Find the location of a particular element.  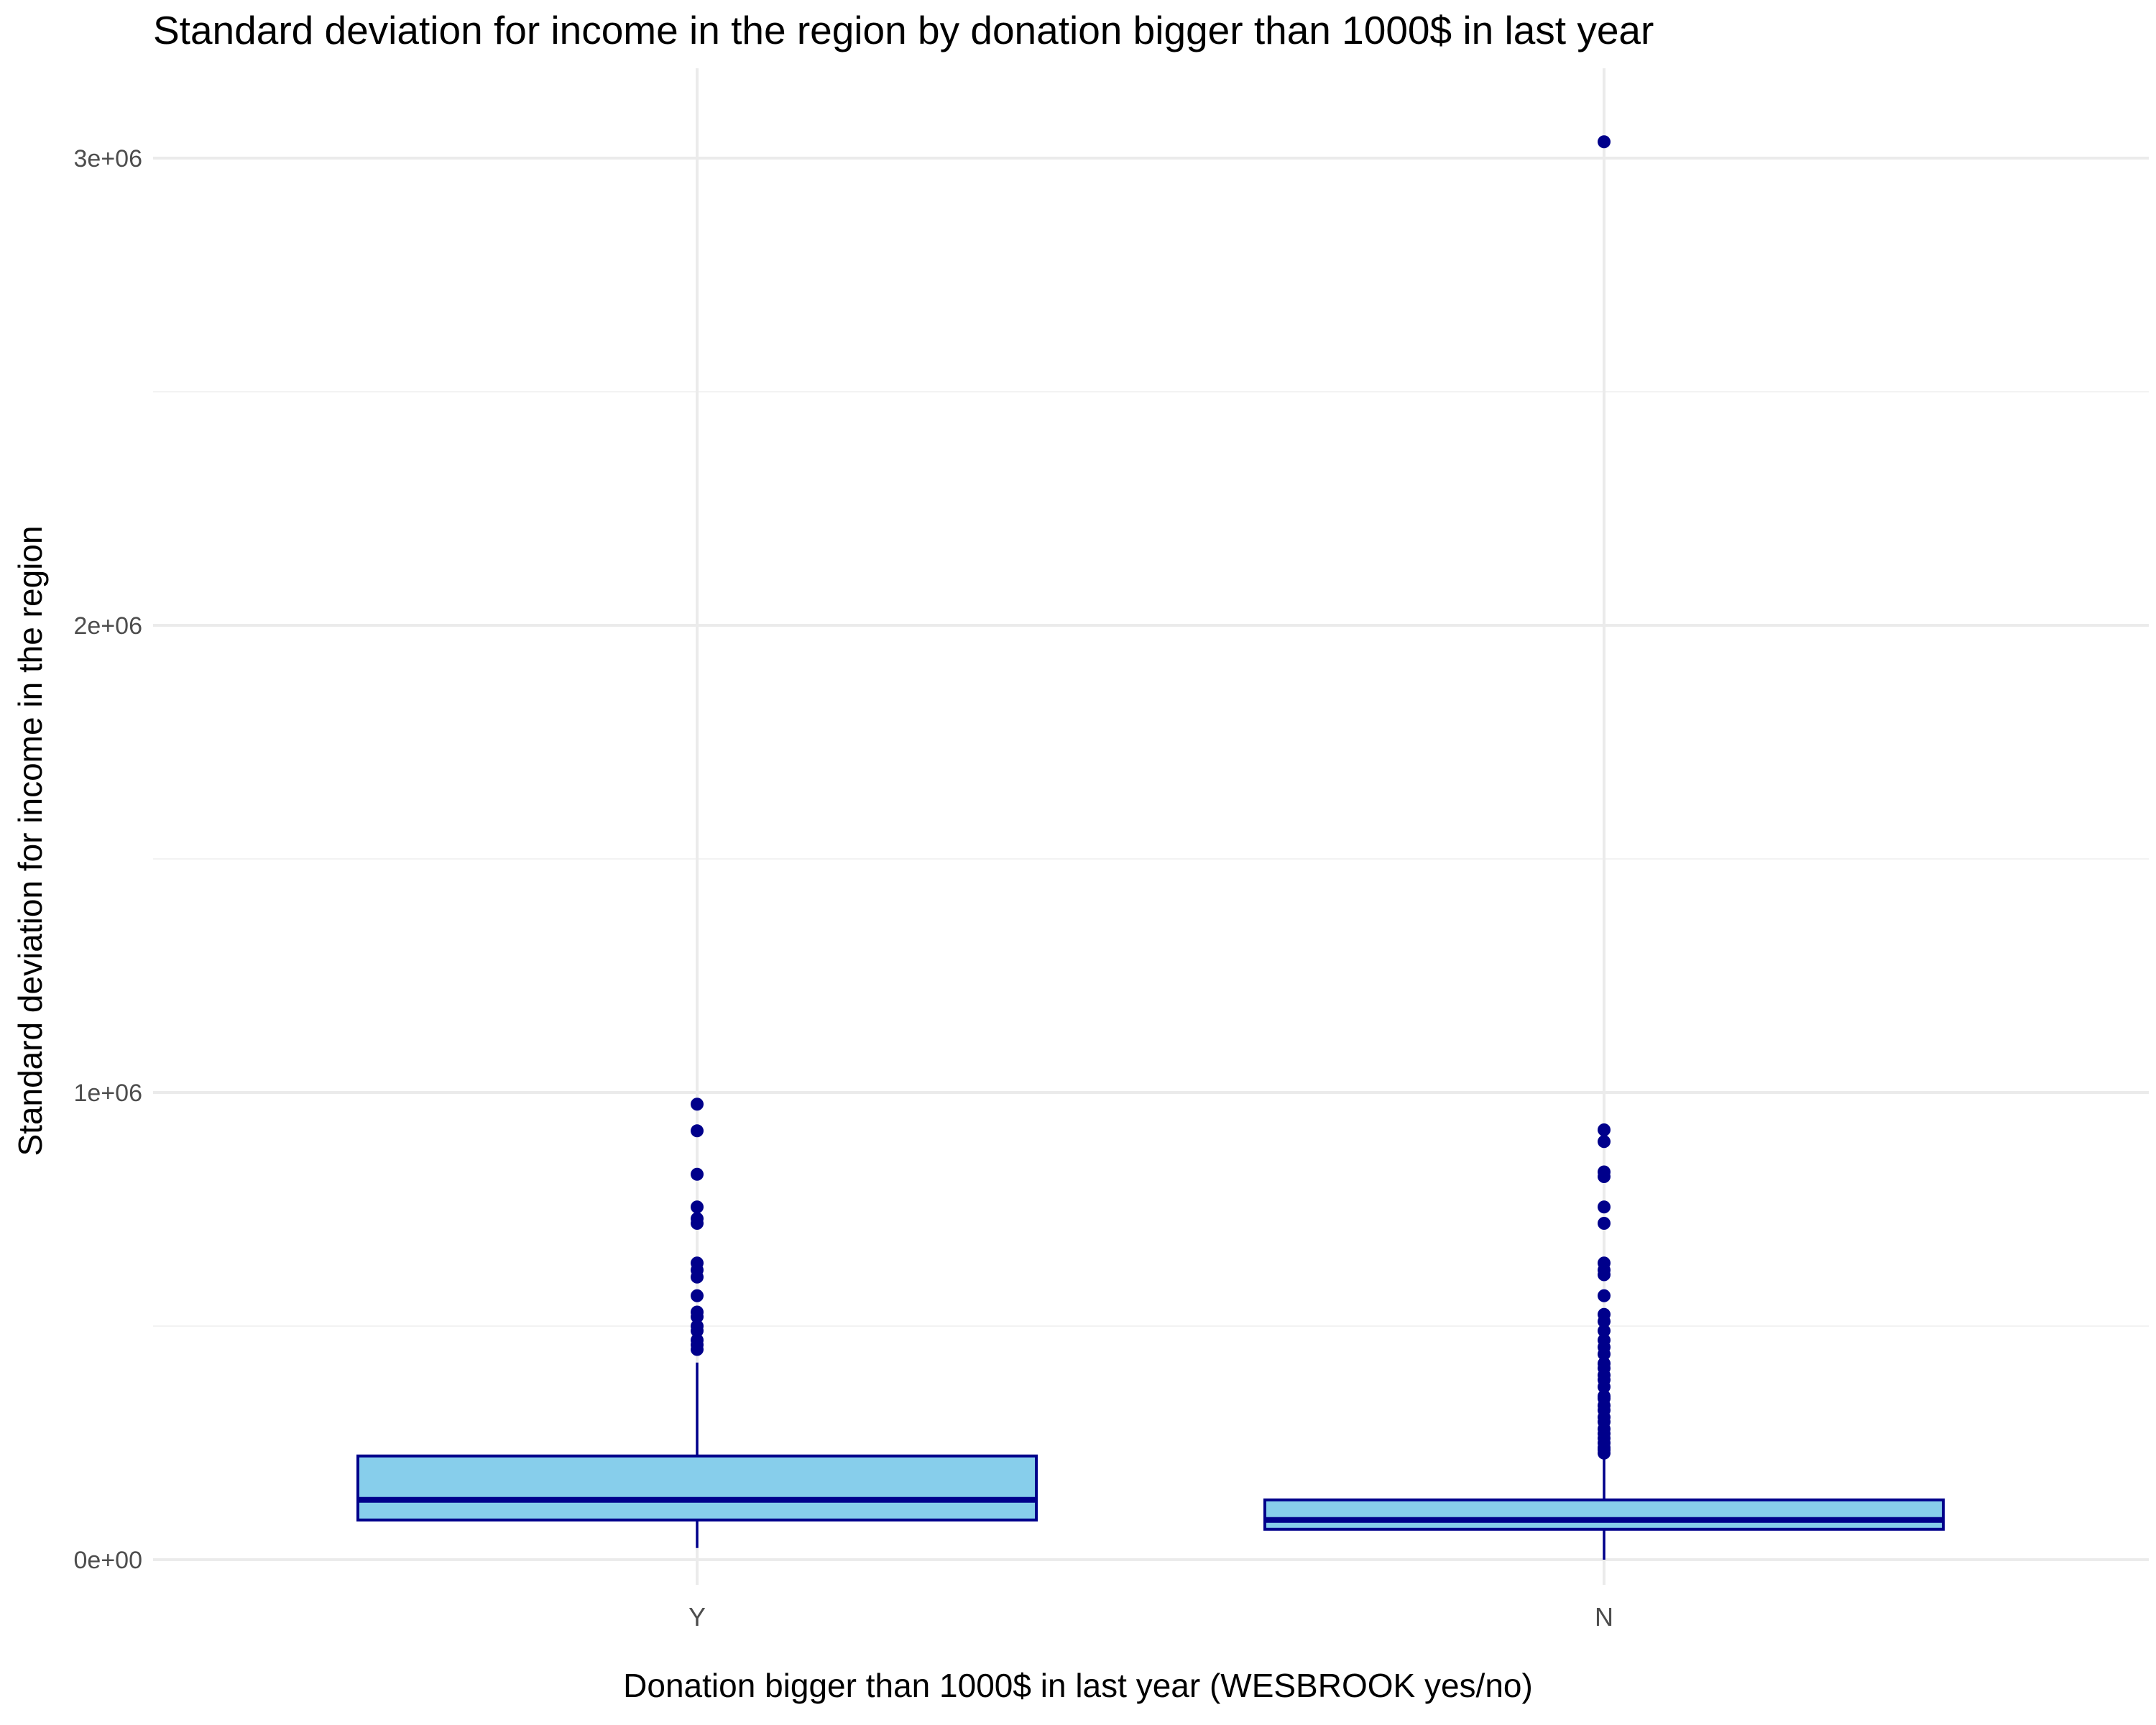

box-group-Y is located at coordinates (697, 1323).